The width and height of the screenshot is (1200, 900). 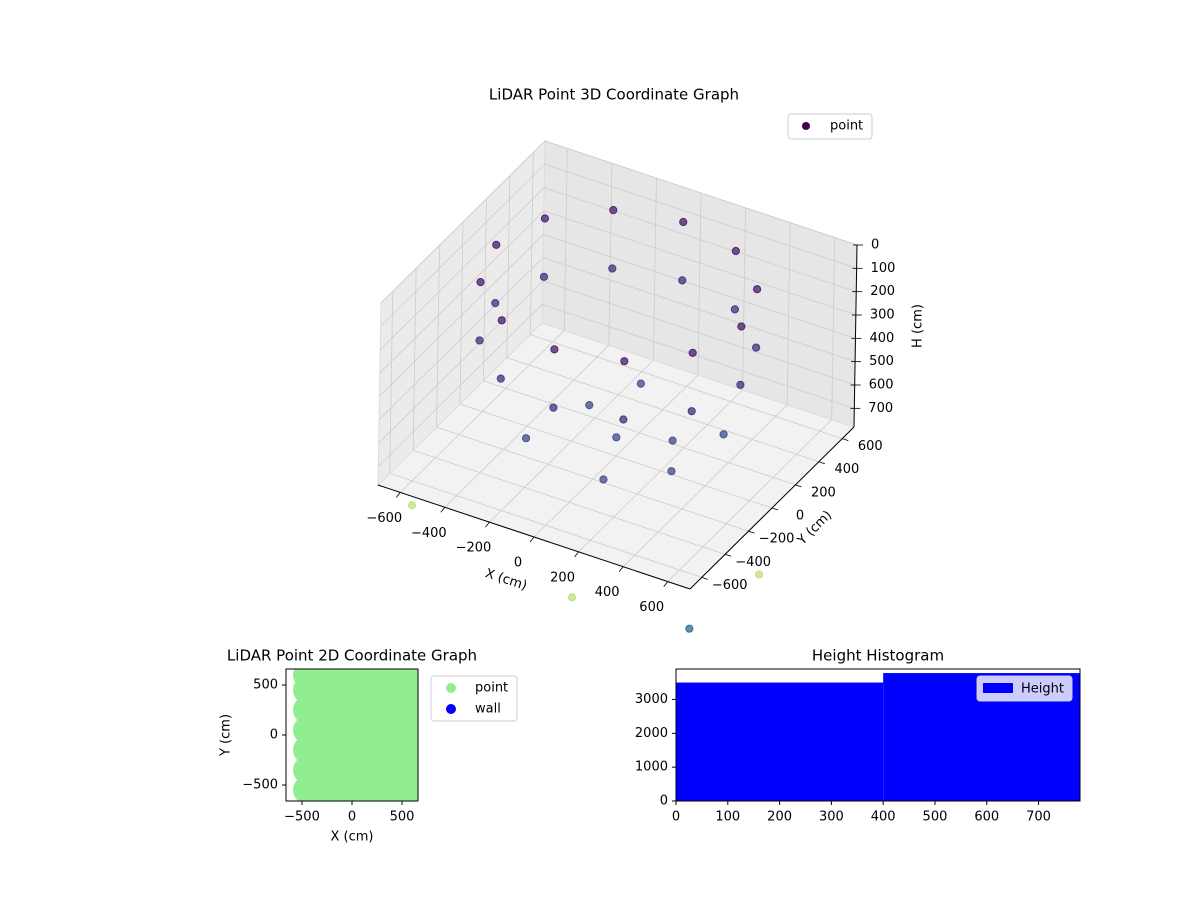 I want to click on z-tick-label: 200, so click(x=882, y=291).